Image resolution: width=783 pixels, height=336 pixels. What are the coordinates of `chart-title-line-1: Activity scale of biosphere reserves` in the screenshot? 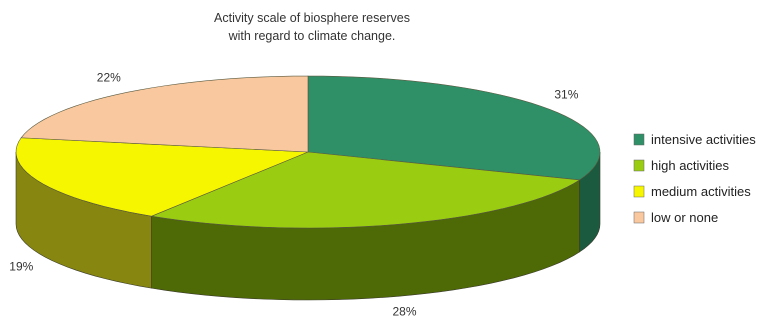 It's located at (312, 18).